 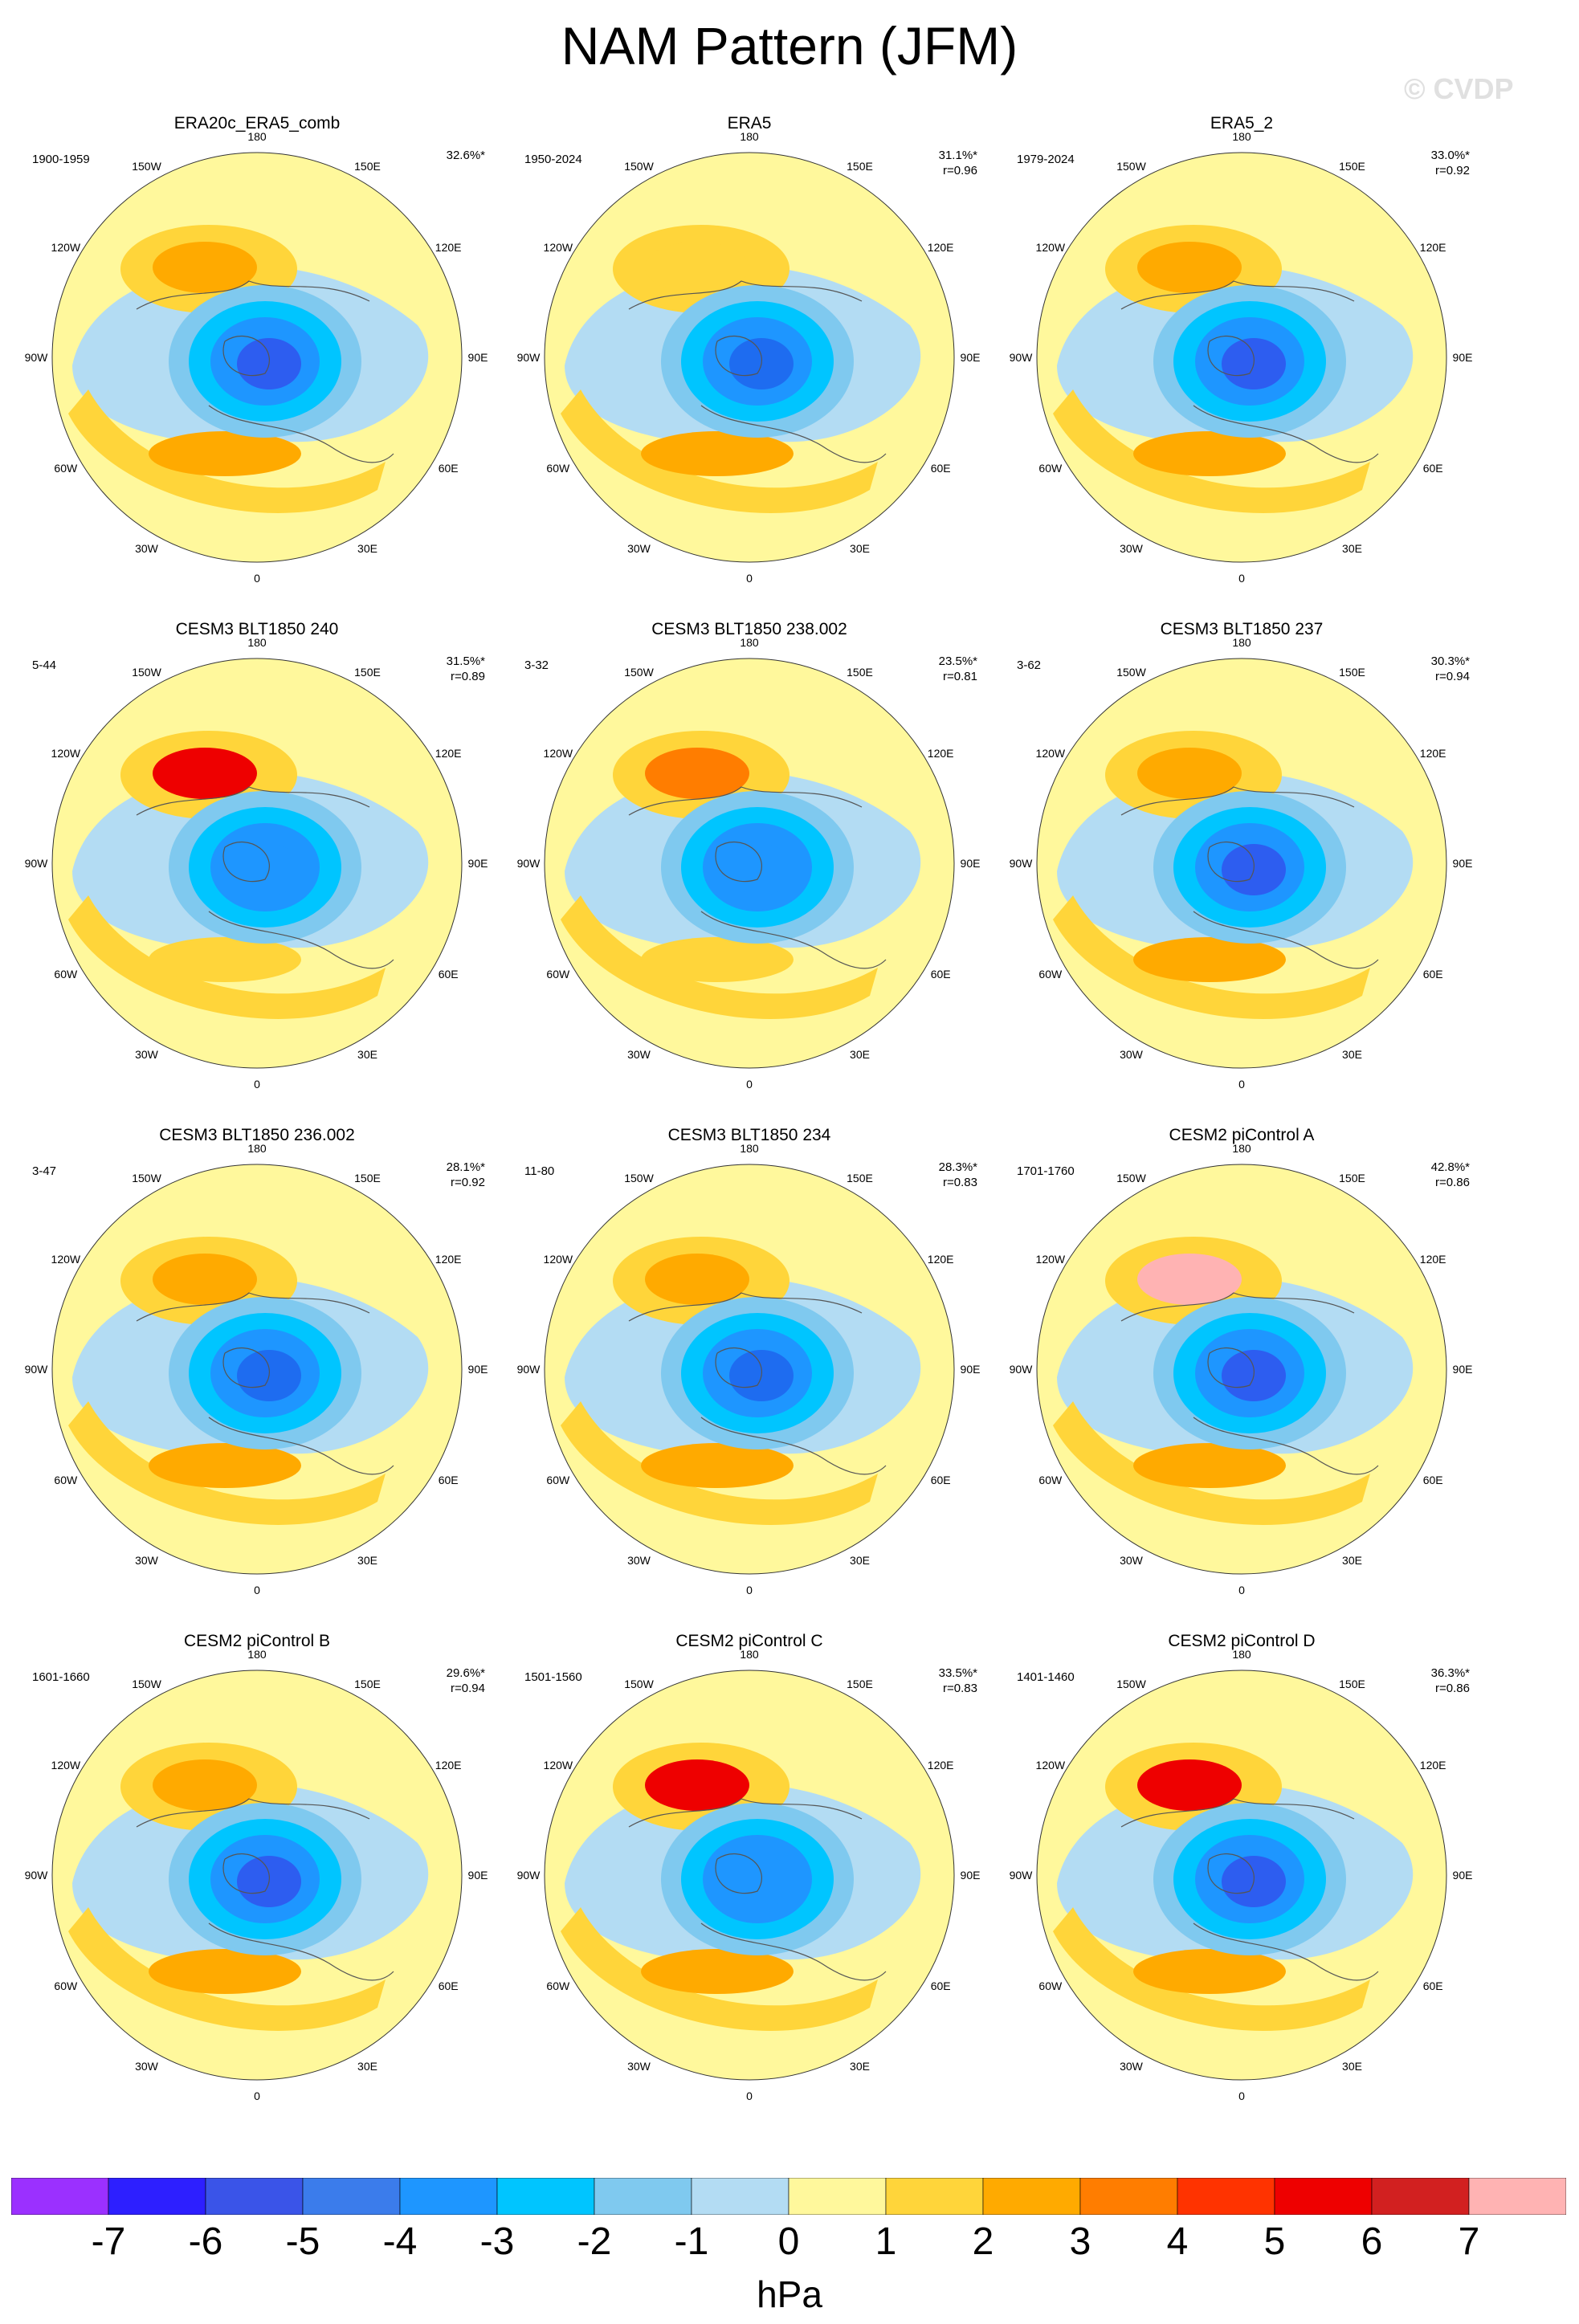 I want to click on panel-variance-stats: 30.3%* r=0.94, so click(x=1450, y=669).